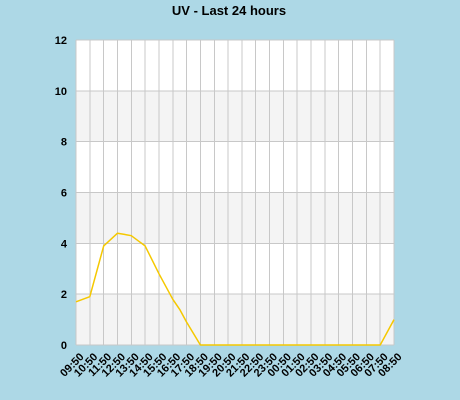 The width and height of the screenshot is (460, 400). I want to click on y-tick-label: 6, so click(64, 194).